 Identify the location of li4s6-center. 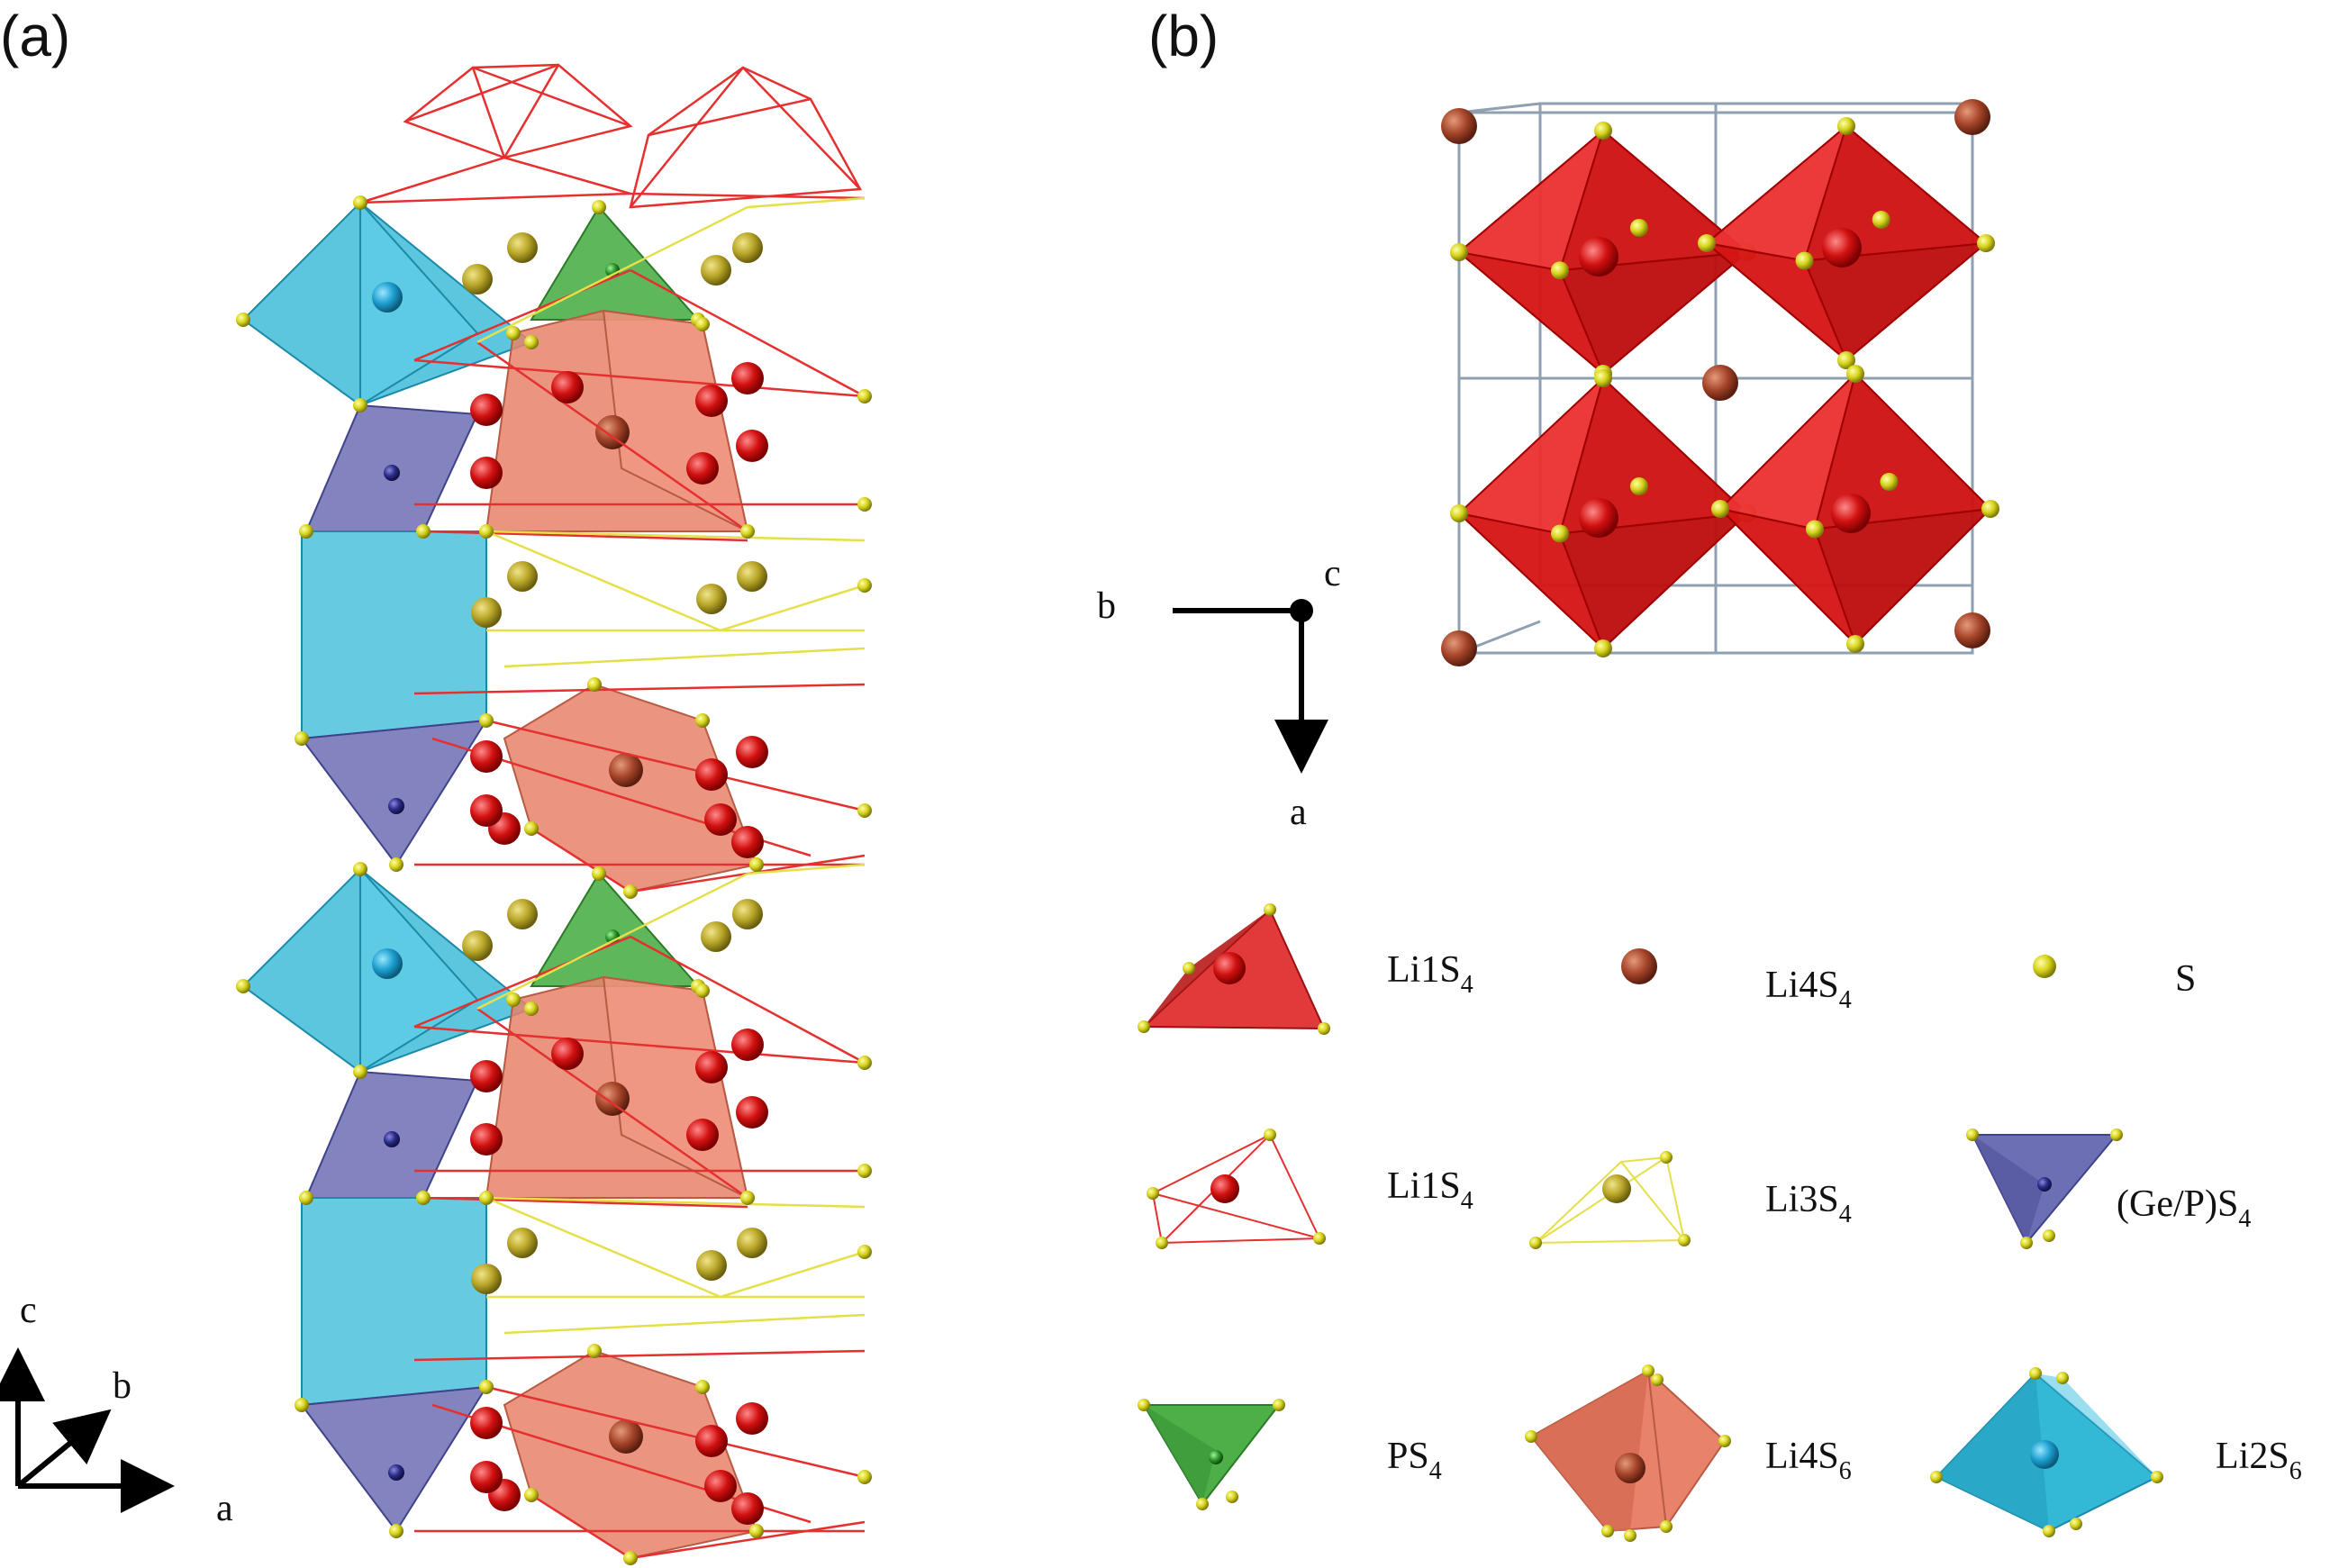
(612, 432).